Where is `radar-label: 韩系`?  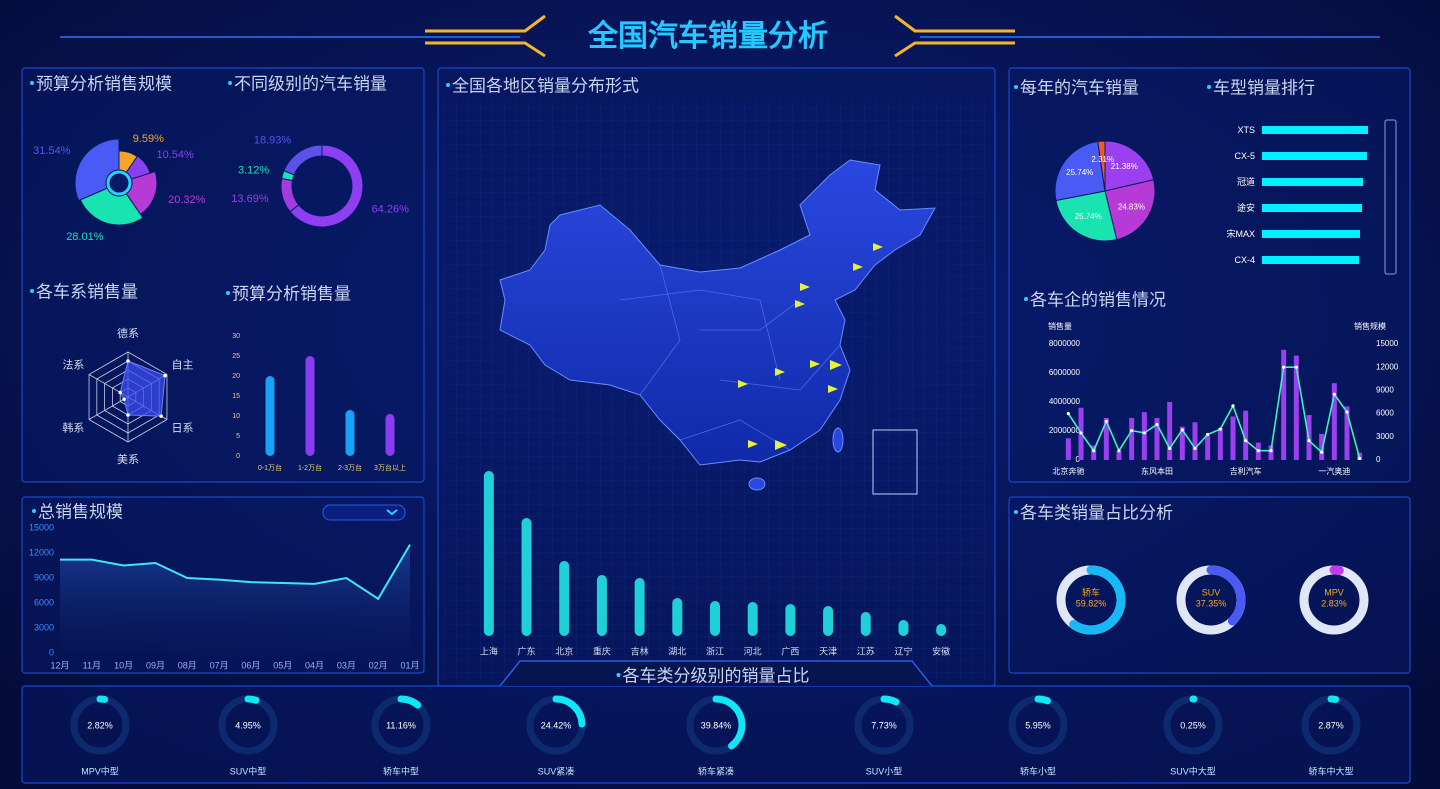 radar-label: 韩系 is located at coordinates (73, 427).